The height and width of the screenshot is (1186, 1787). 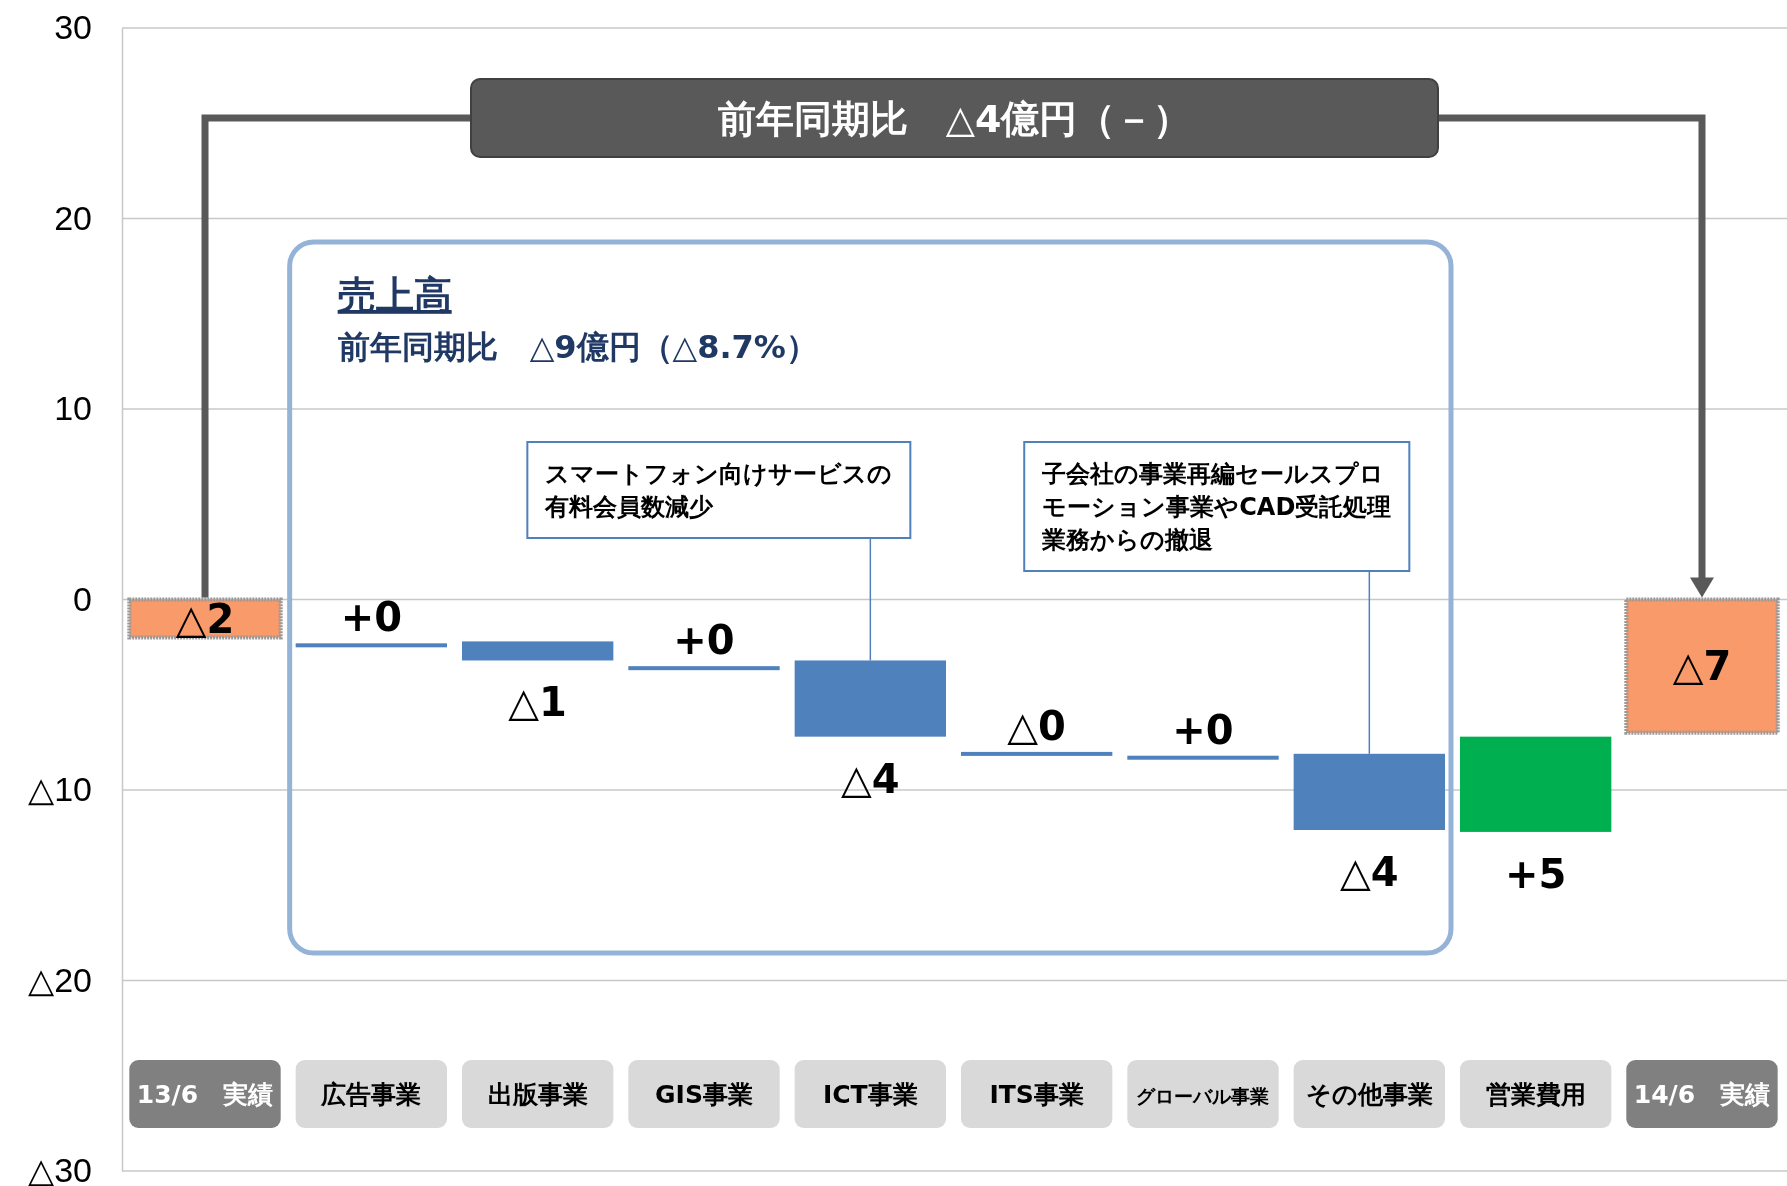 What do you see at coordinates (82, 598) in the screenshot?
I see `y-tick-label: 0` at bounding box center [82, 598].